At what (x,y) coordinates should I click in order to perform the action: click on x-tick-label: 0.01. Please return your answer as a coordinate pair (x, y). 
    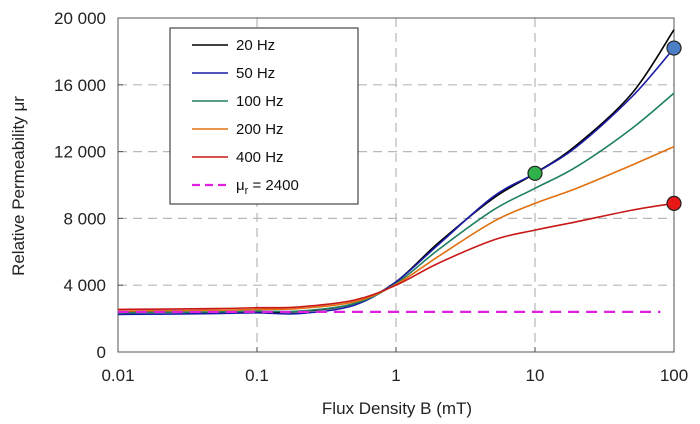
    Looking at the image, I should click on (117, 375).